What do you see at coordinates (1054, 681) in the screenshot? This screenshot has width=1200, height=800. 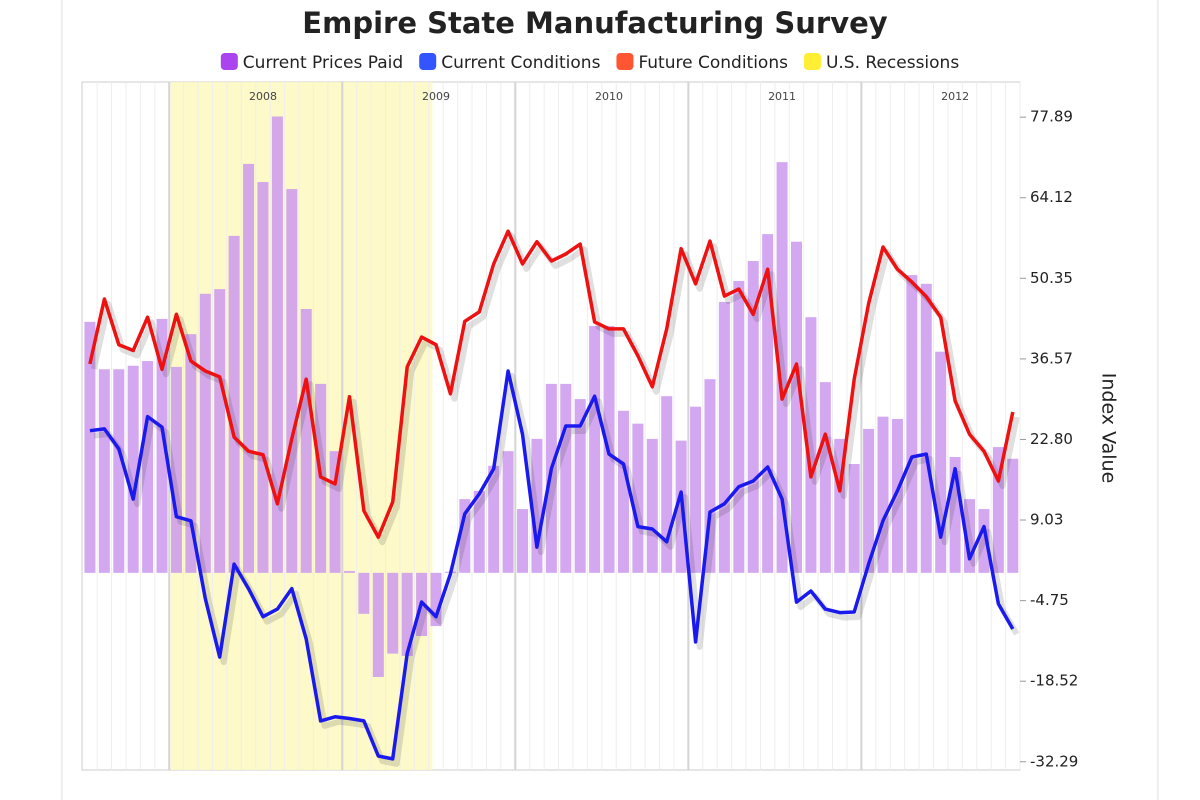 I see `y-tick-label: -18.52` at bounding box center [1054, 681].